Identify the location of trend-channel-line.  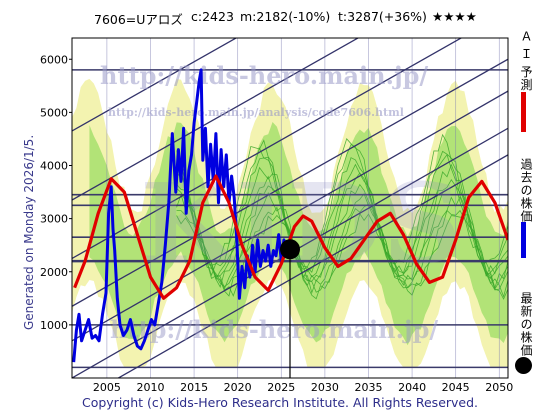
(155, 85).